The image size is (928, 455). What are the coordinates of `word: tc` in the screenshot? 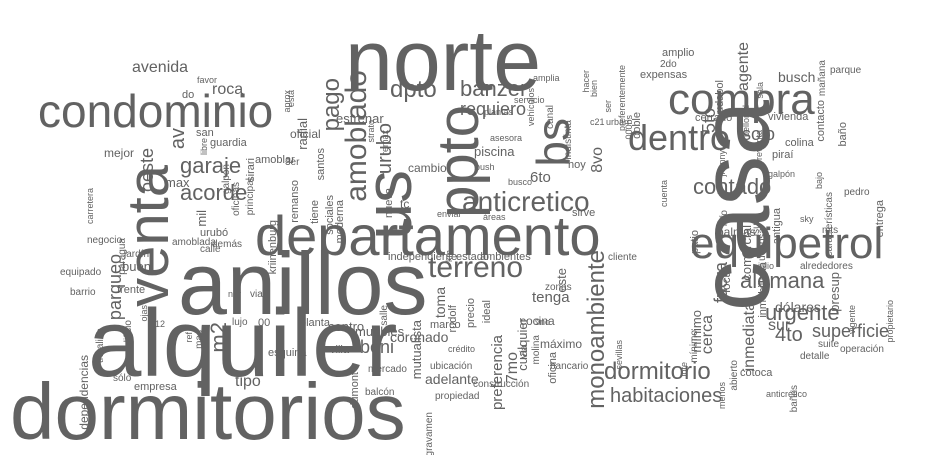 It's located at (405, 204).